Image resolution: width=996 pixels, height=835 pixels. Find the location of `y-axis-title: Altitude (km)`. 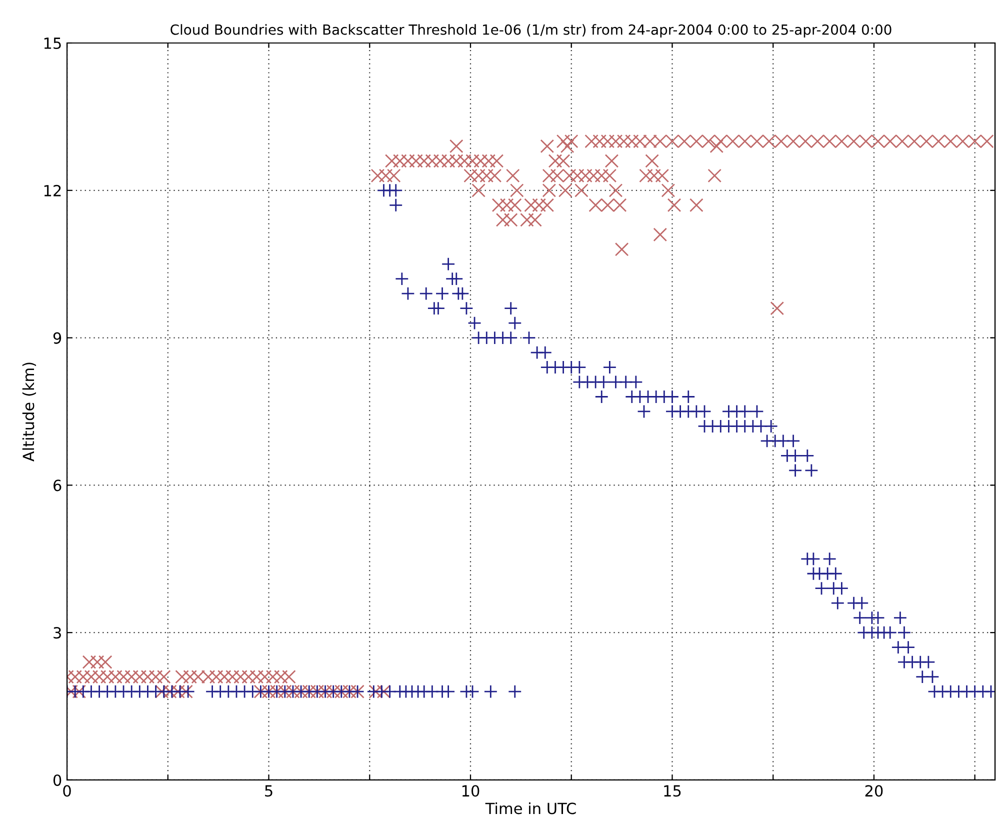

y-axis-title: Altitude (km) is located at coordinates (29, 412).